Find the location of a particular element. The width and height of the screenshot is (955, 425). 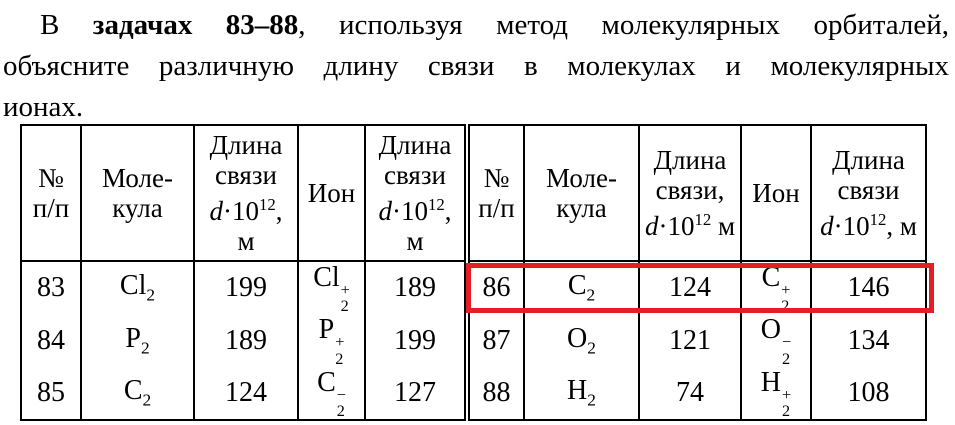

header-num-left: № п/п is located at coordinates (51, 193).